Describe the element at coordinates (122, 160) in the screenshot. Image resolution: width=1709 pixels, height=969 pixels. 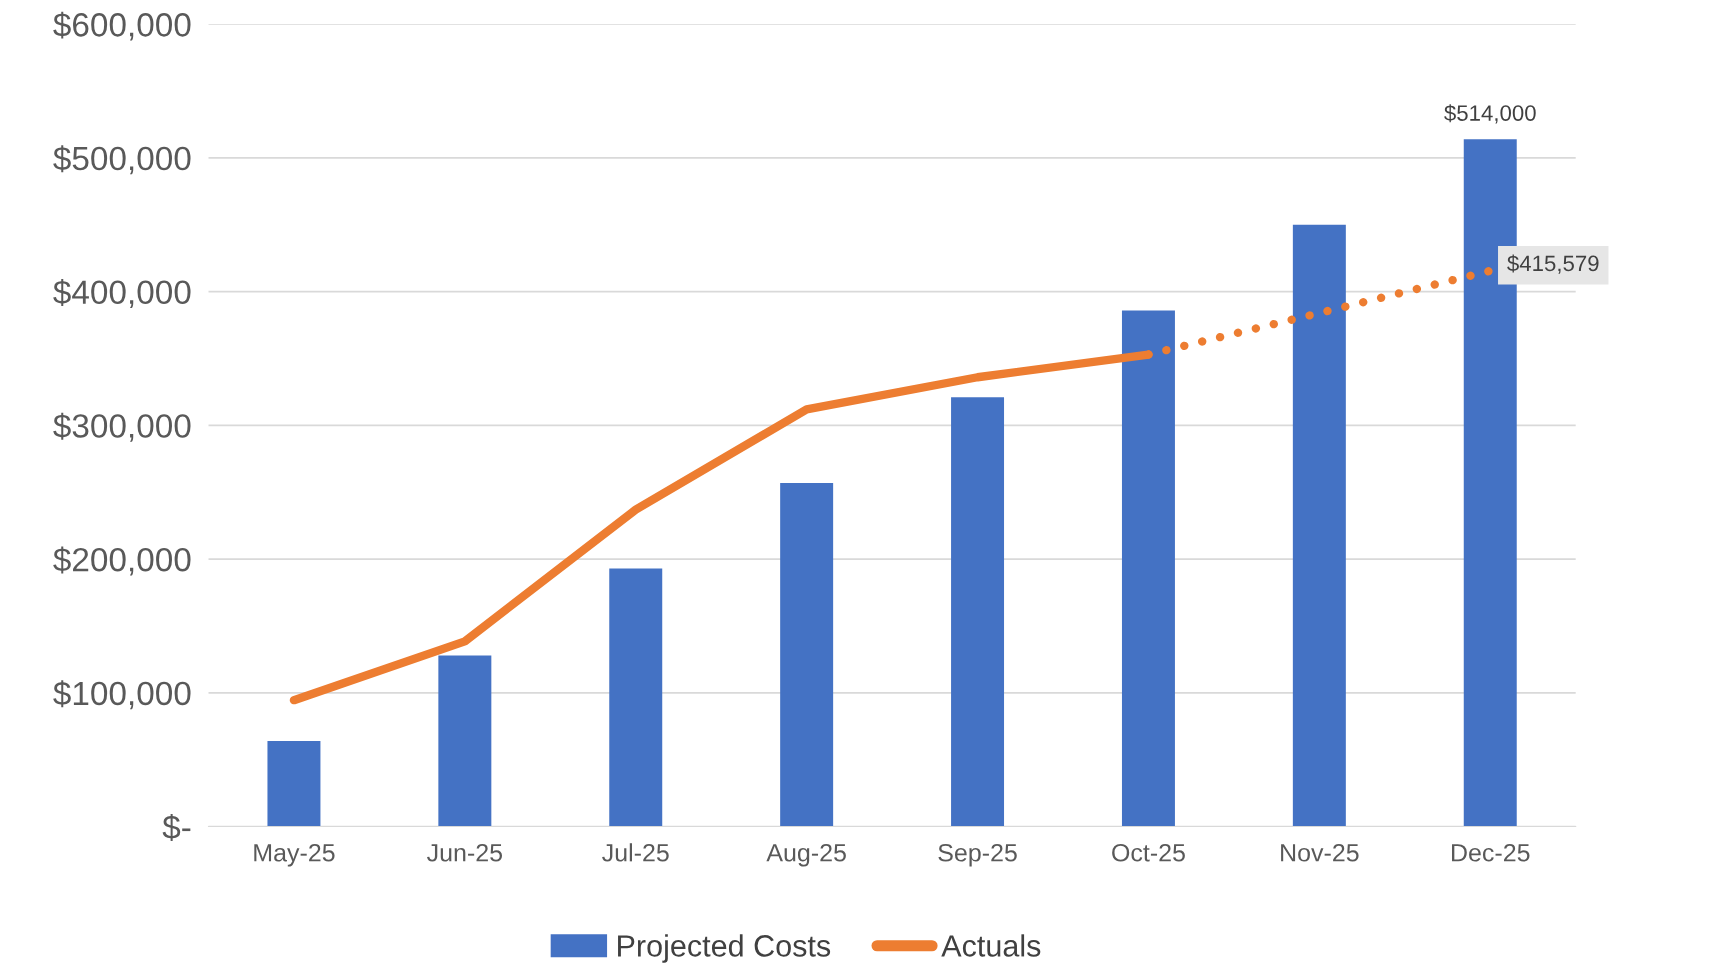
I see `y-tick-label: $500,000` at that location.